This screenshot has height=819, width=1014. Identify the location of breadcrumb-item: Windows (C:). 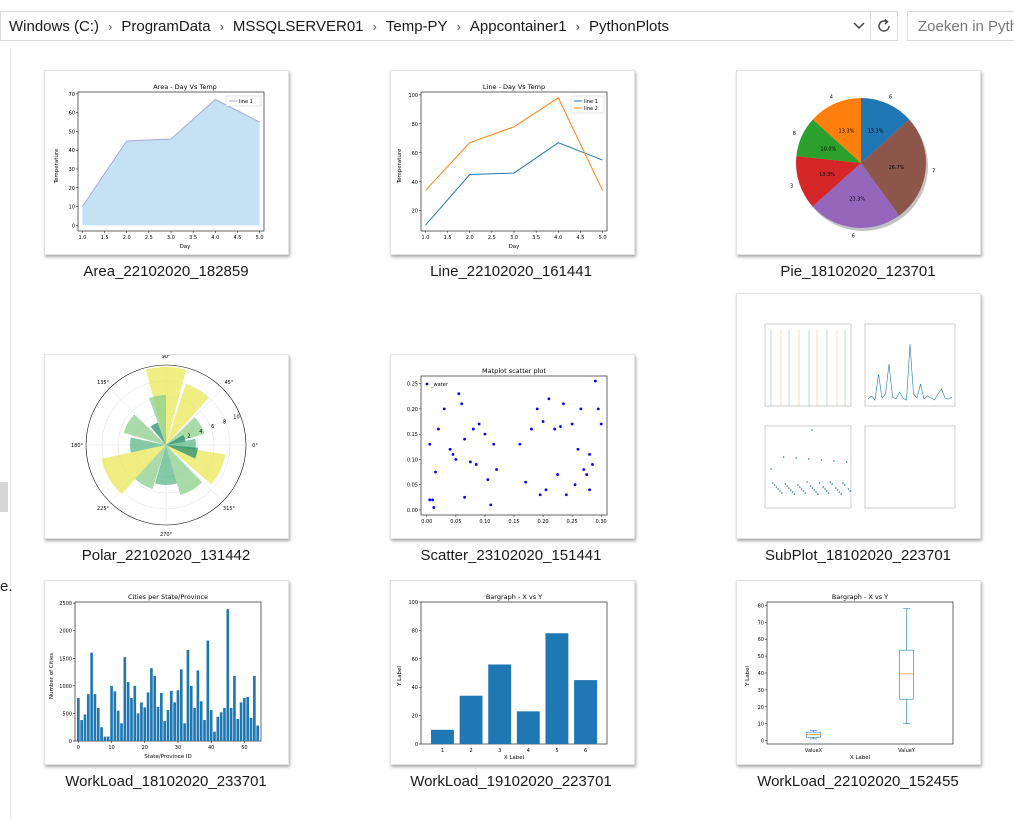
(54, 26).